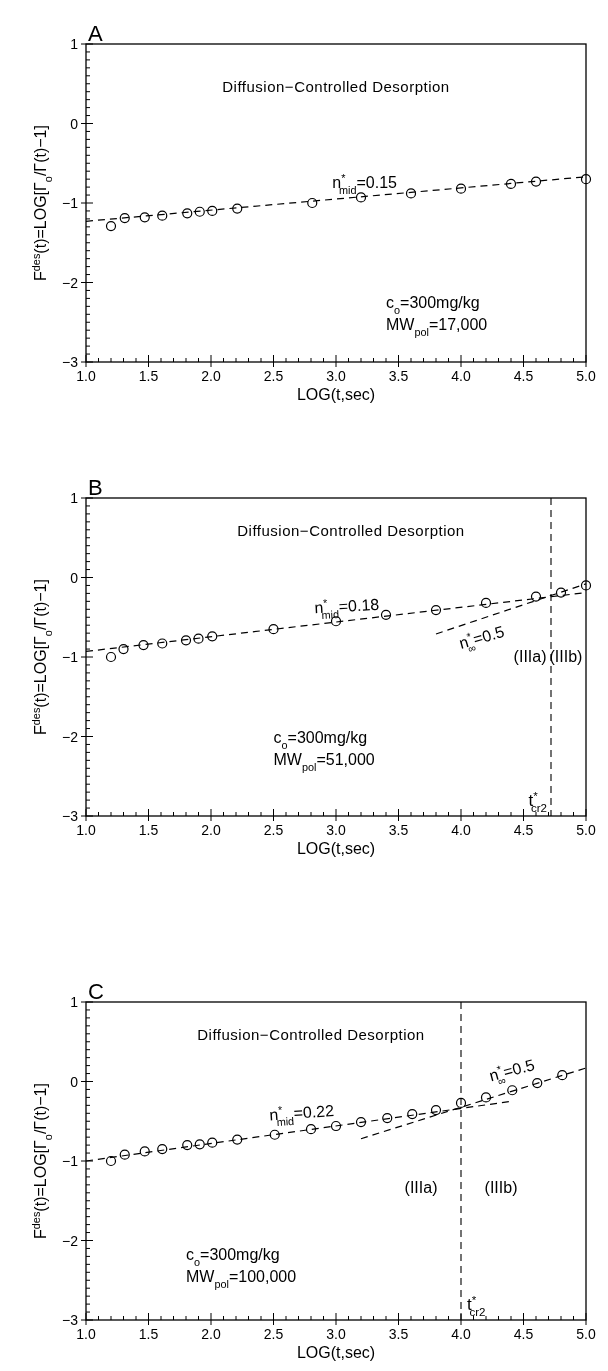  I want to click on annotation: MW$_{pol}$=17,000, so click(437, 327).